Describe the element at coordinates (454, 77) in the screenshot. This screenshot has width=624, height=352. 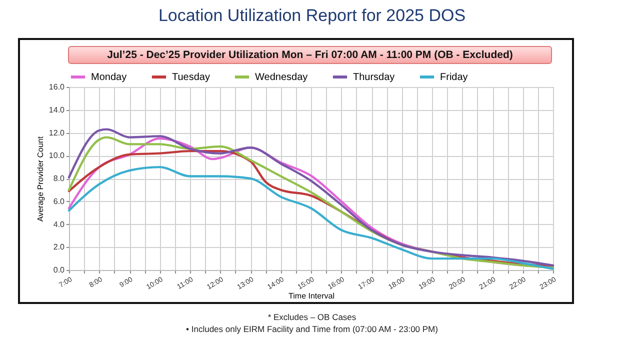
I see `legend-label: Friday` at that location.